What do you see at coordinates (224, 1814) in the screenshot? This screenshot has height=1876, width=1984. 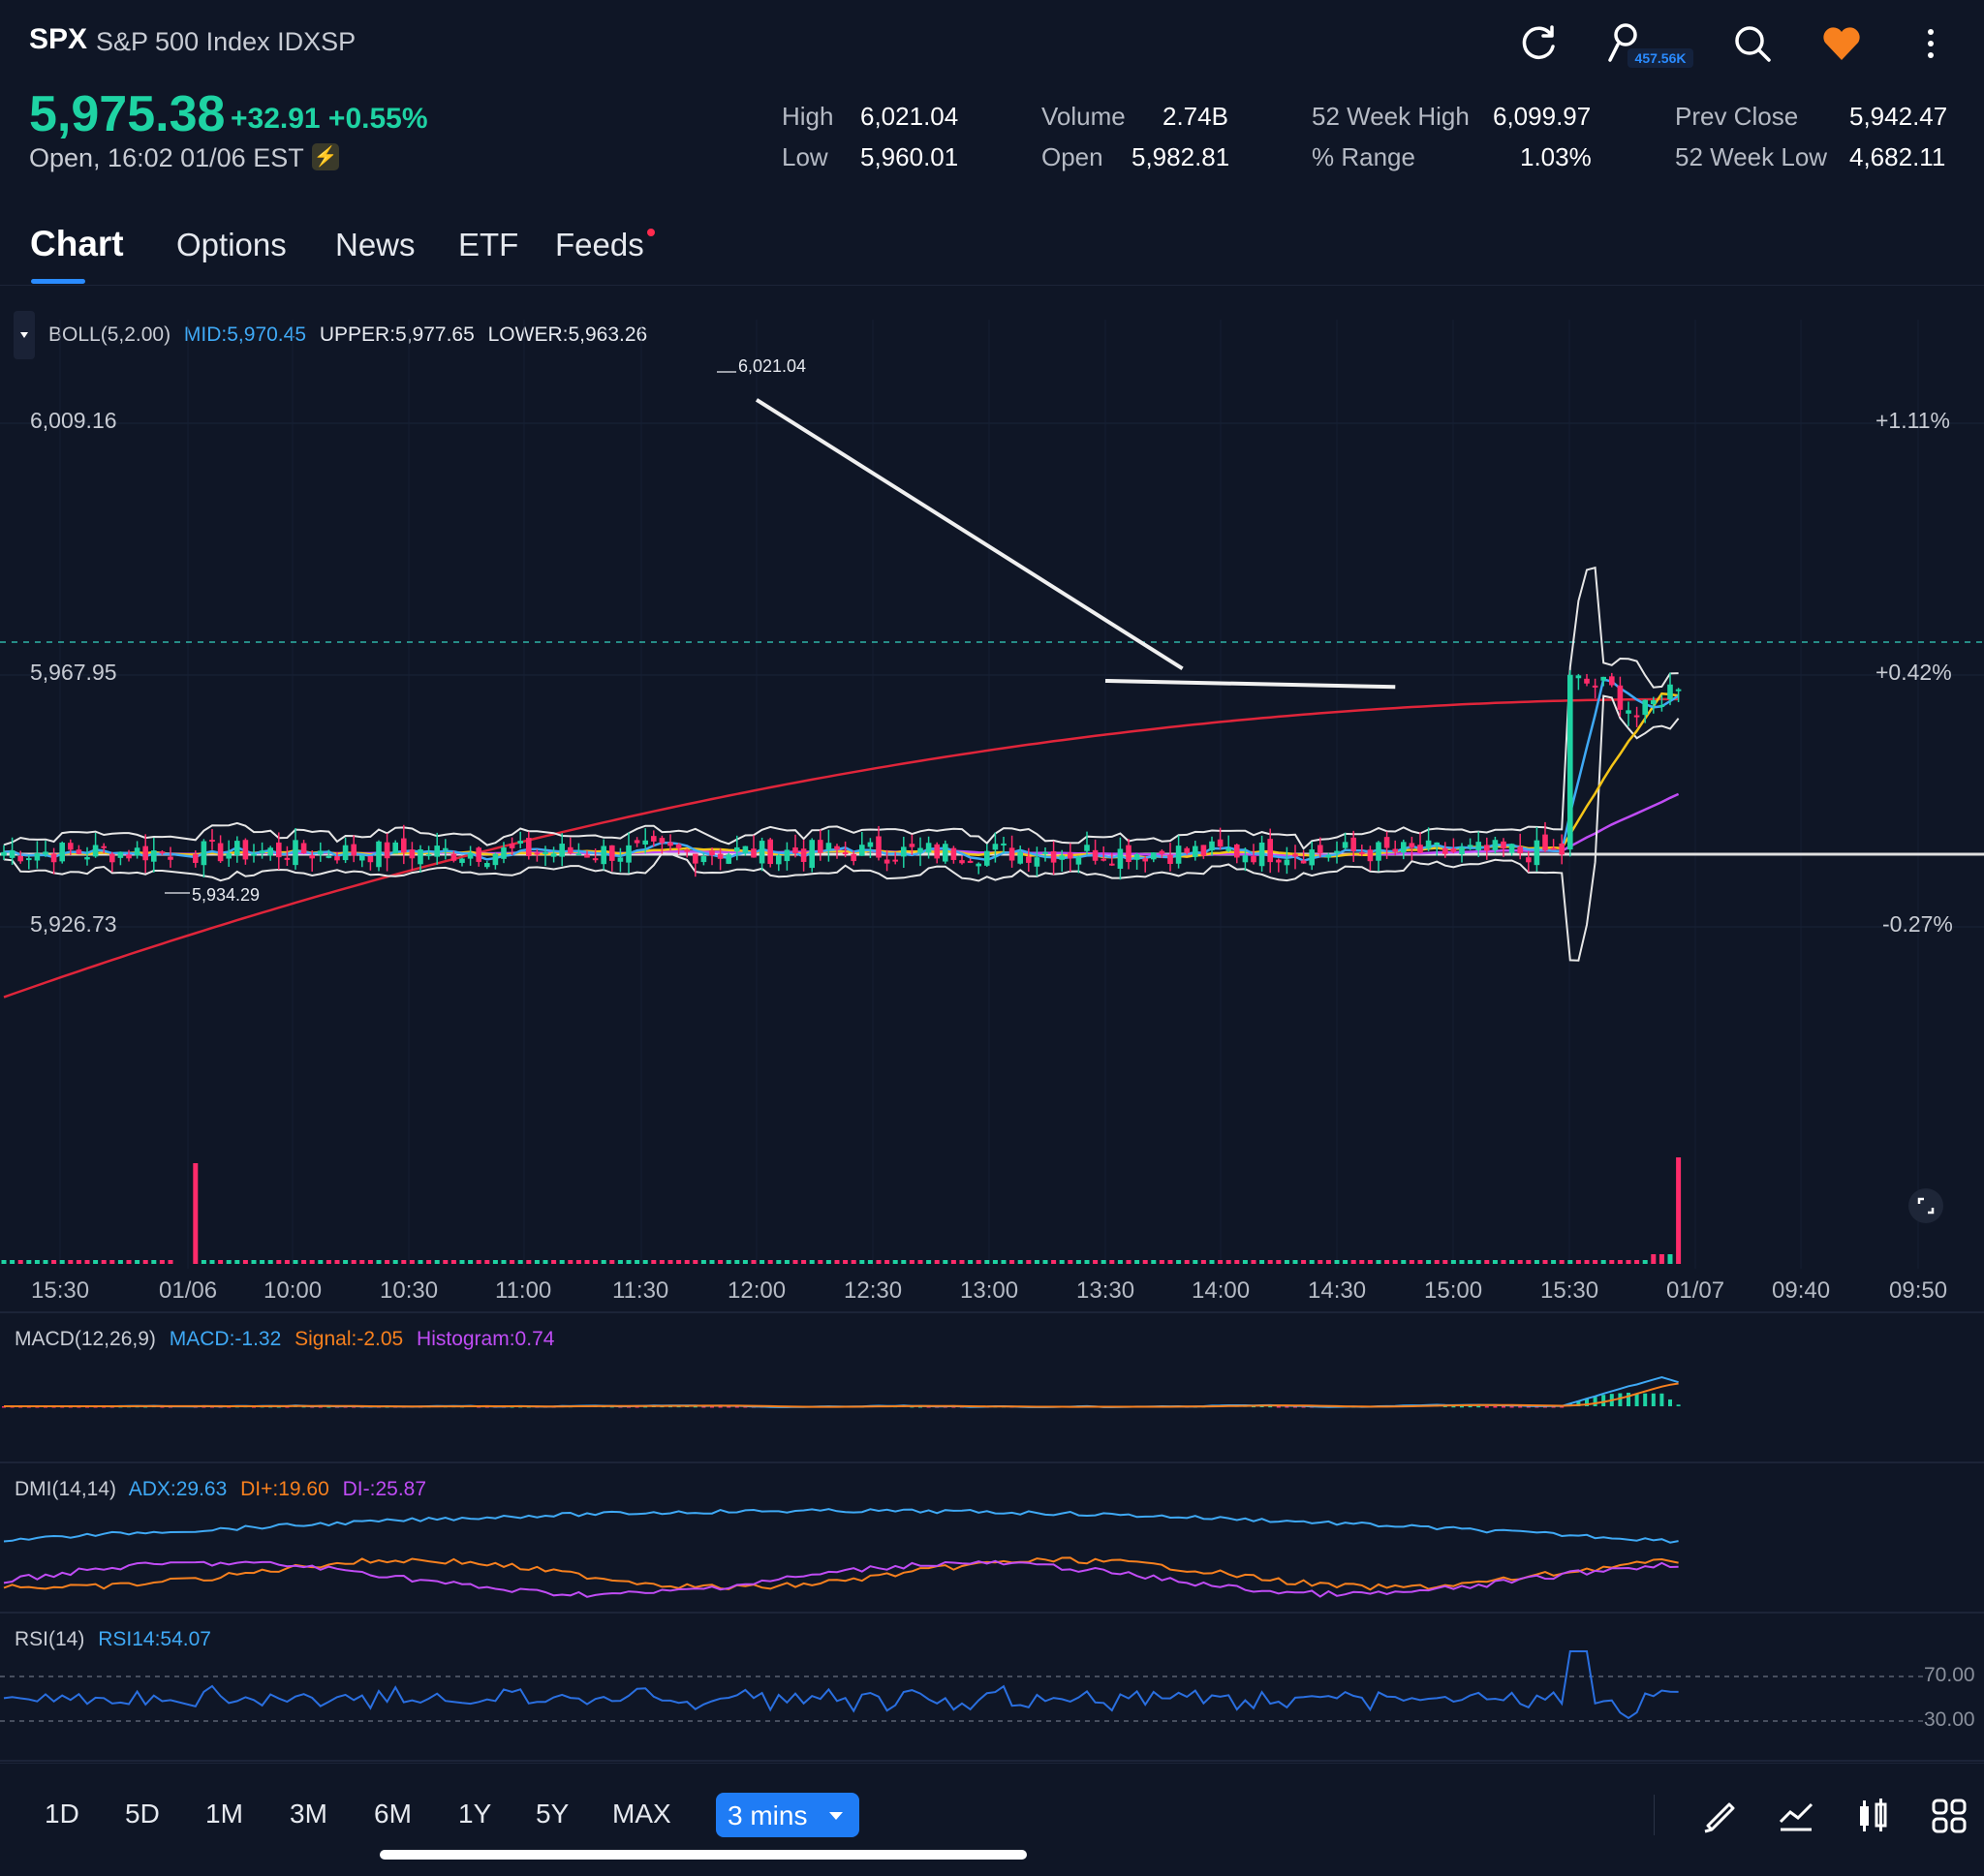 I see `range-1m: 1M` at bounding box center [224, 1814].